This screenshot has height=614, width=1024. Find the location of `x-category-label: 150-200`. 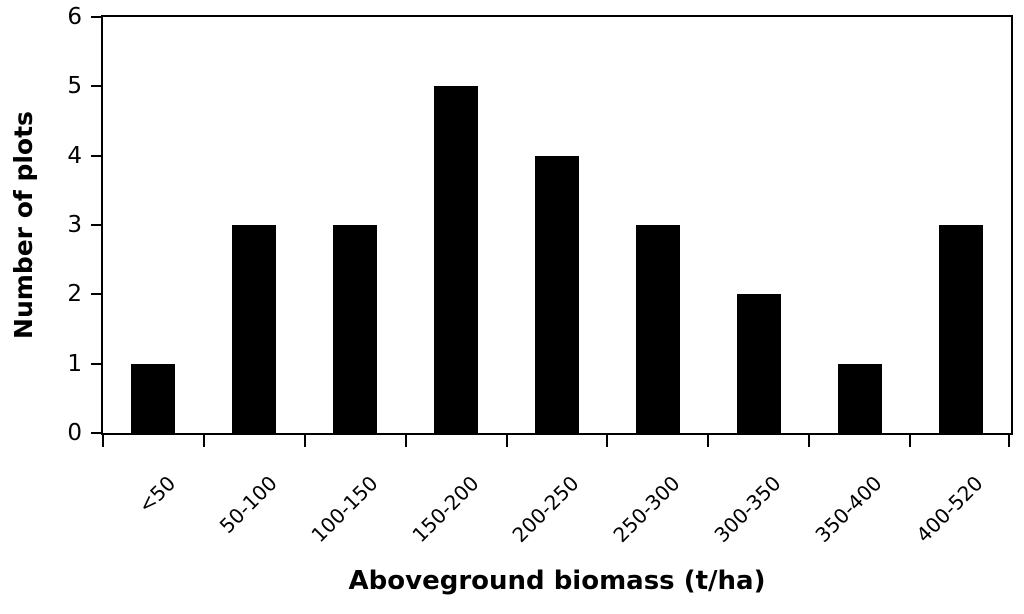

x-category-label: 150-200 is located at coordinates (445, 509).